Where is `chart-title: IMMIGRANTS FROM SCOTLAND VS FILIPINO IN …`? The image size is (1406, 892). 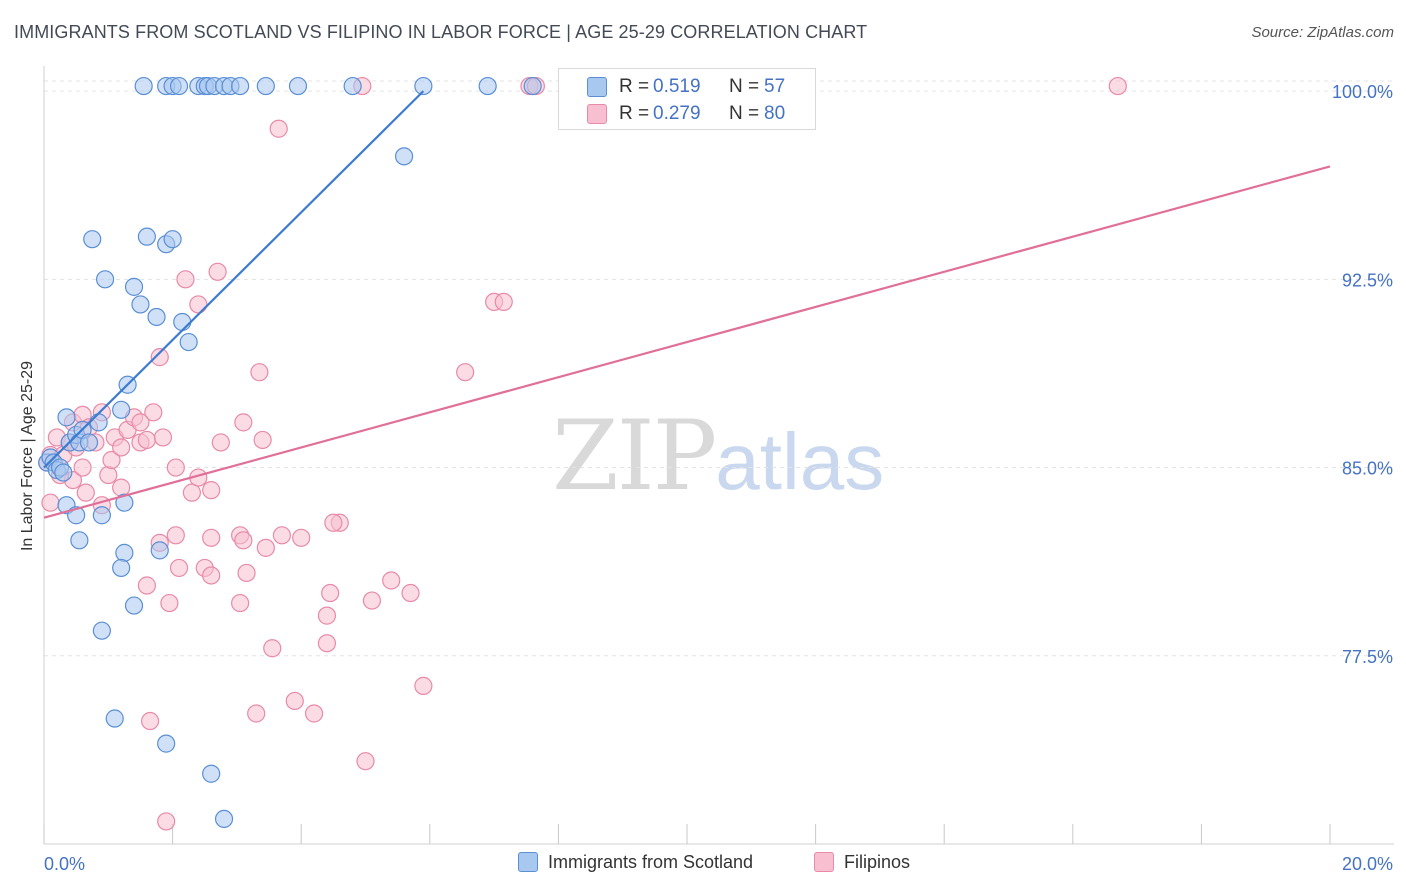
chart-title: IMMIGRANTS FROM SCOTLAND VS FILIPINO IN … is located at coordinates (441, 32).